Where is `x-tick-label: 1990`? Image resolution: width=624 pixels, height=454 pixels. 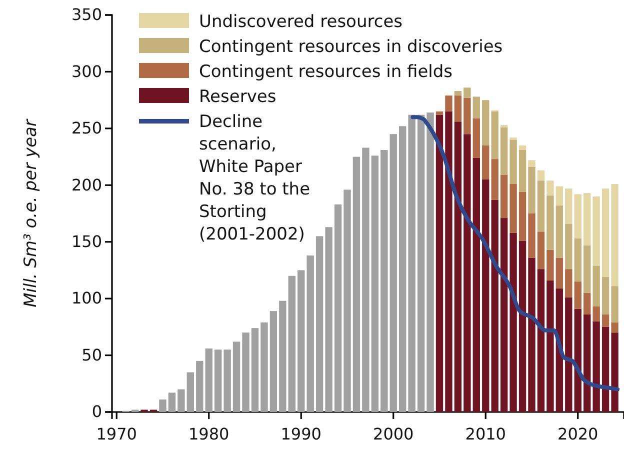 x-tick-label: 1990 is located at coordinates (301, 434).